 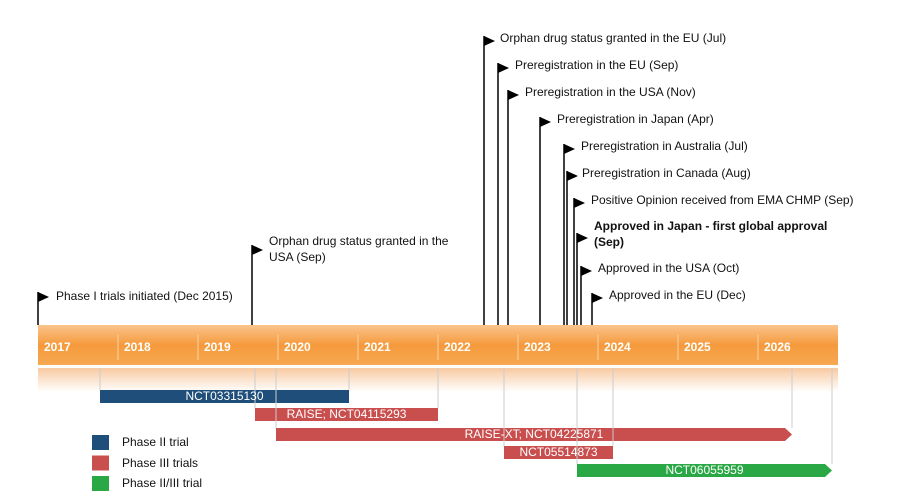 I want to click on year-label: 2024, so click(x=617, y=347).